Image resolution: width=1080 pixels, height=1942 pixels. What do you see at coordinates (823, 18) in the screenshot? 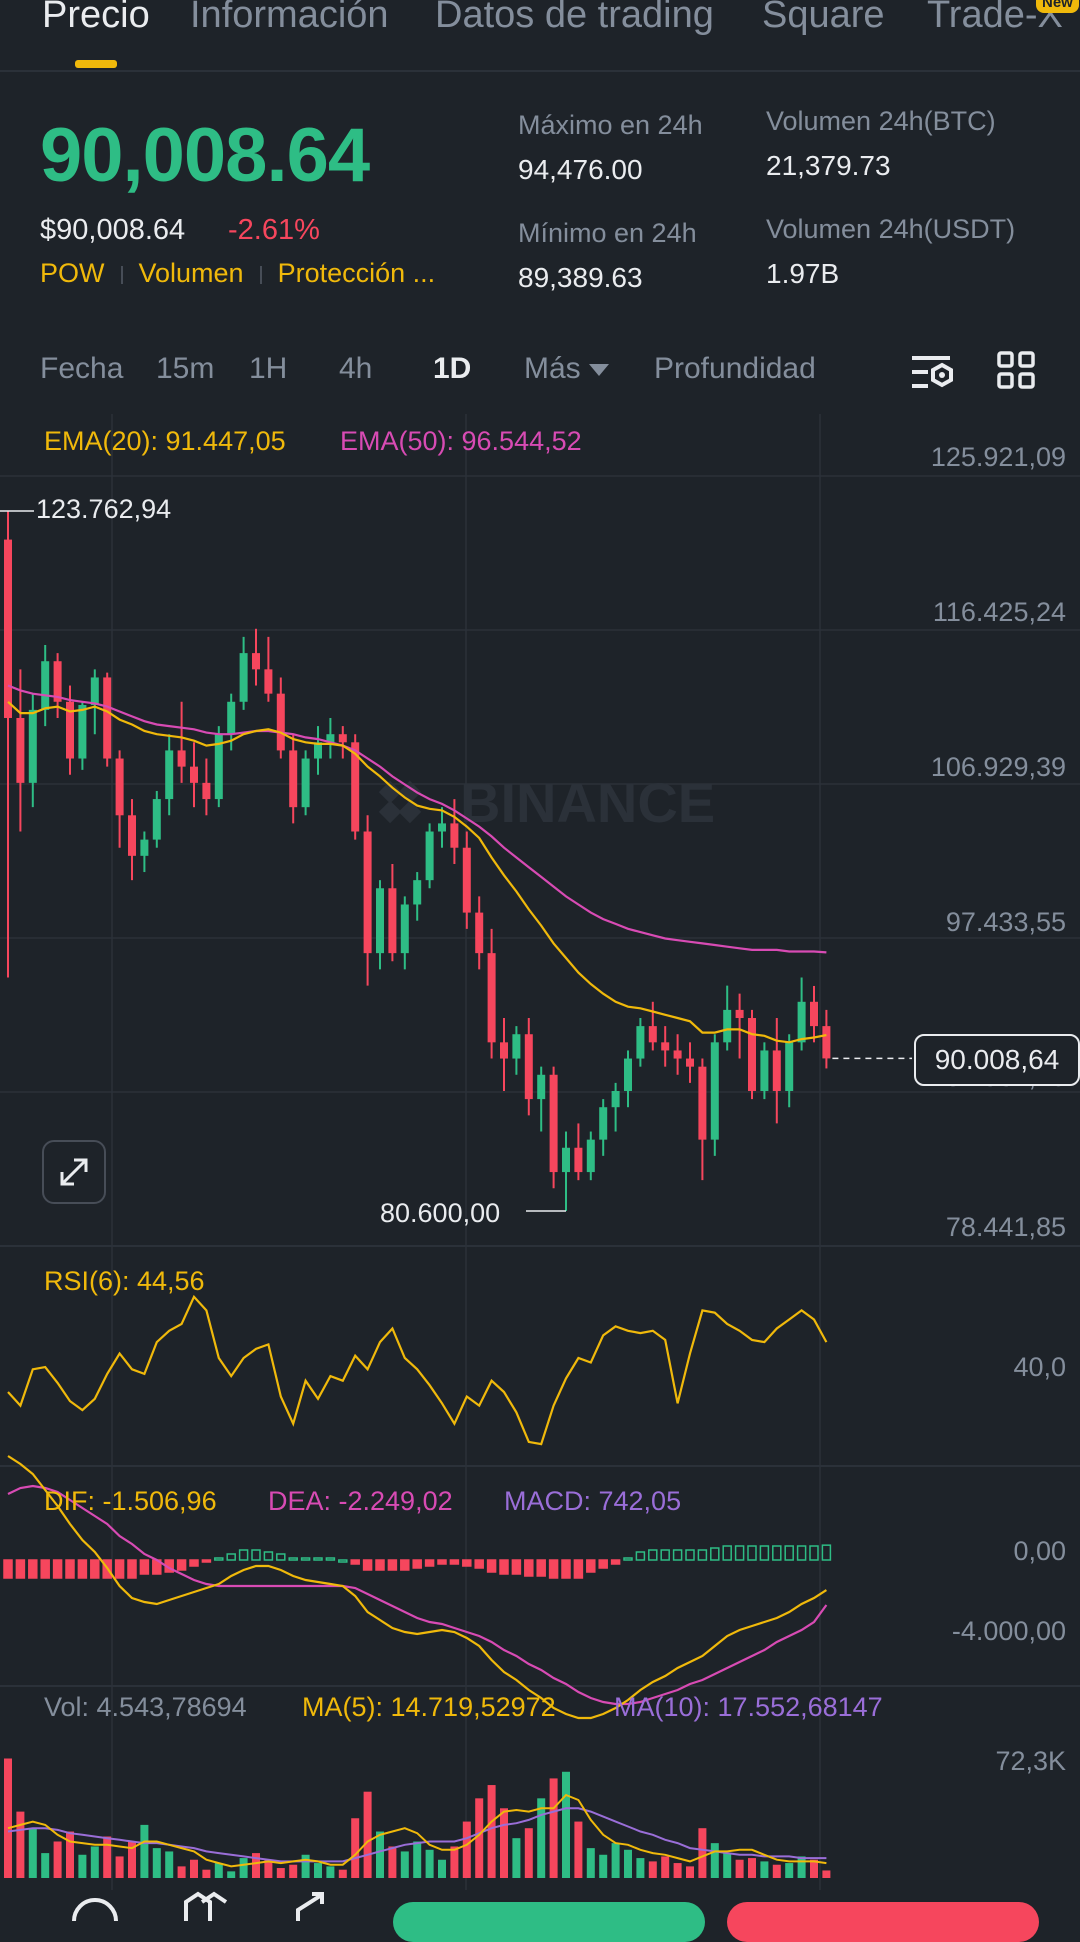
I see `tab-square: Square` at bounding box center [823, 18].